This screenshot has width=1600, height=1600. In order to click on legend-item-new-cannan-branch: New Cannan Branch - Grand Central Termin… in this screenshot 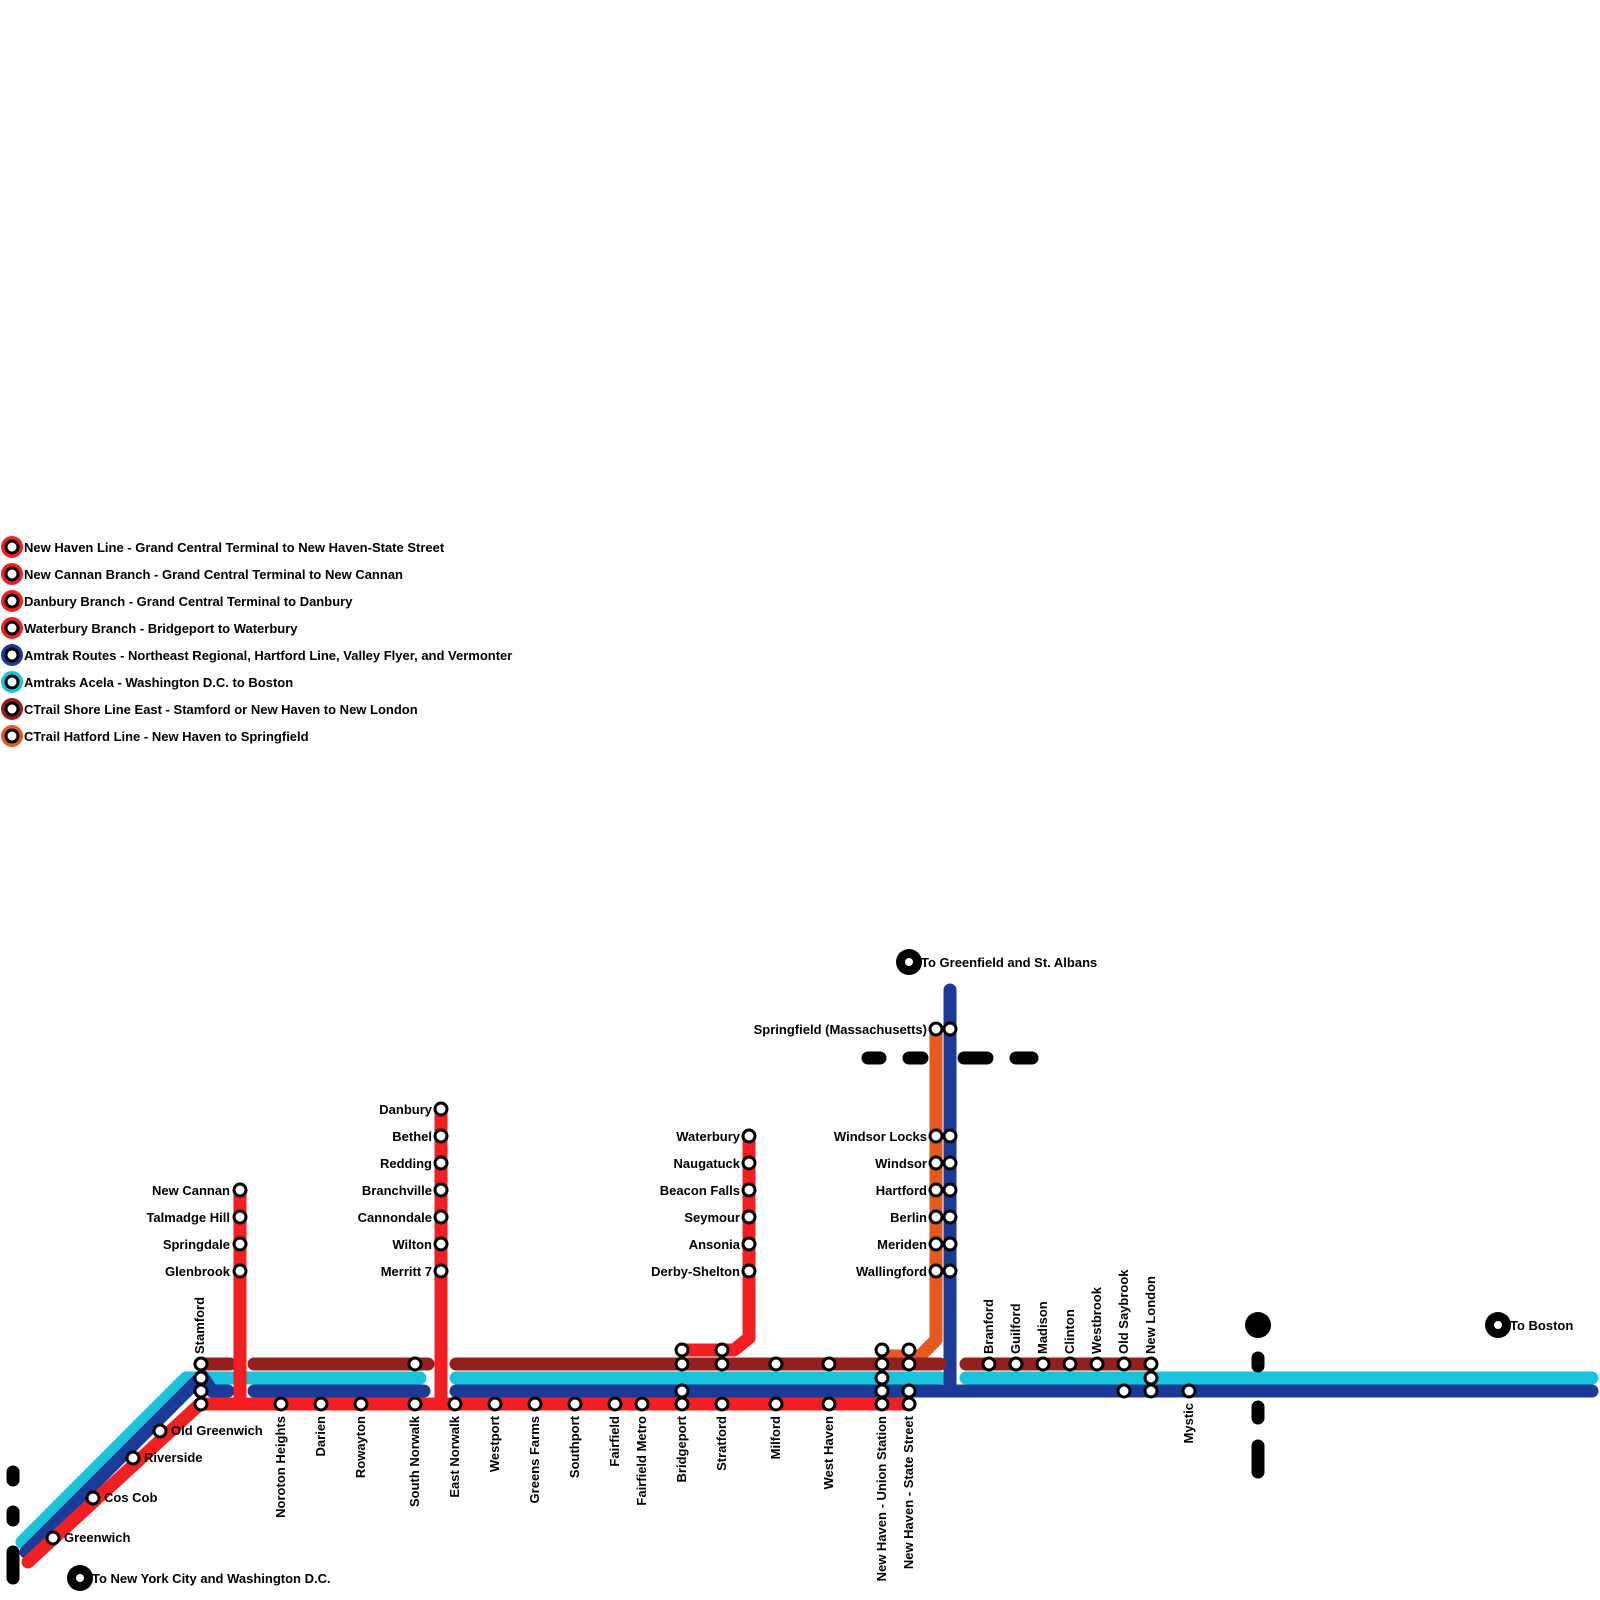, I will do `click(202, 574)`.